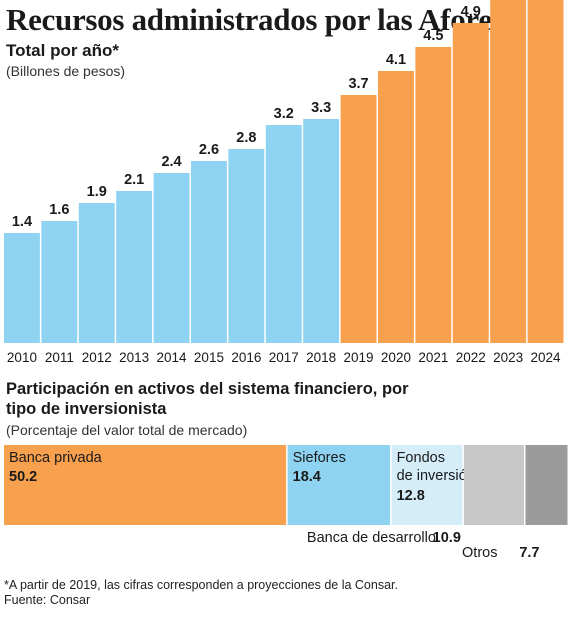 This screenshot has height=620, width=572. I want to click on segment-label: Siefores, so click(319, 458).